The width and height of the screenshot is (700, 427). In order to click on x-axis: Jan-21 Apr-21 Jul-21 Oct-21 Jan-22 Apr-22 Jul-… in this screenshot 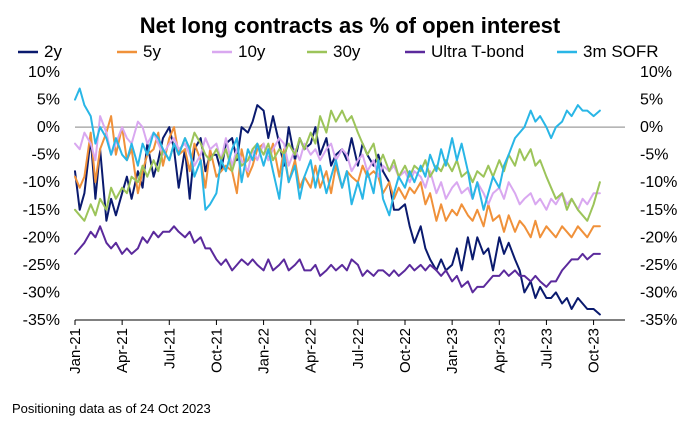, I will do `click(346, 346)`.